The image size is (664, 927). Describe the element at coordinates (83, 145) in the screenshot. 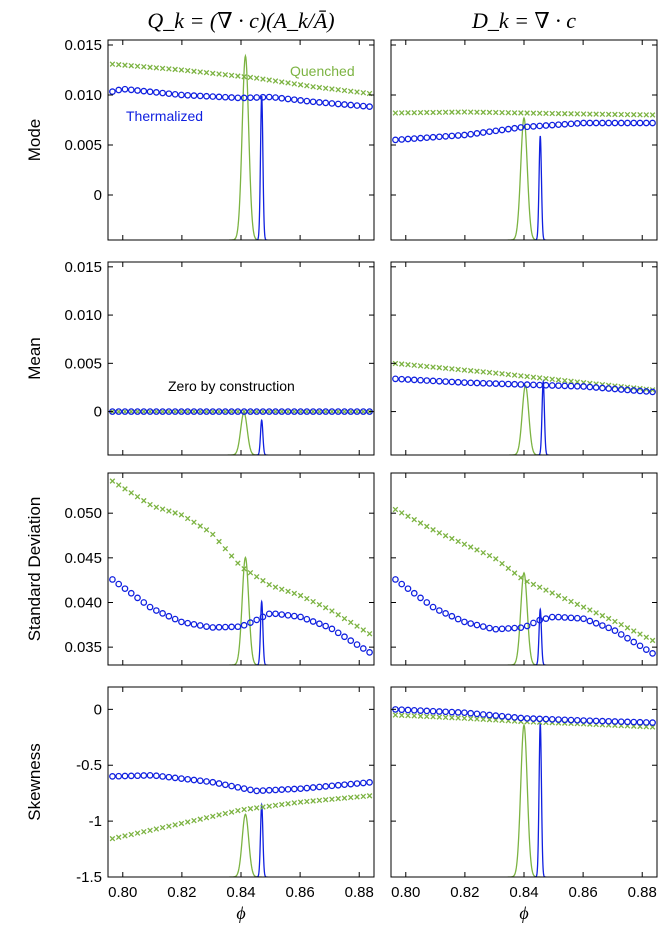

I see `y-tick-label: 0.005` at that location.